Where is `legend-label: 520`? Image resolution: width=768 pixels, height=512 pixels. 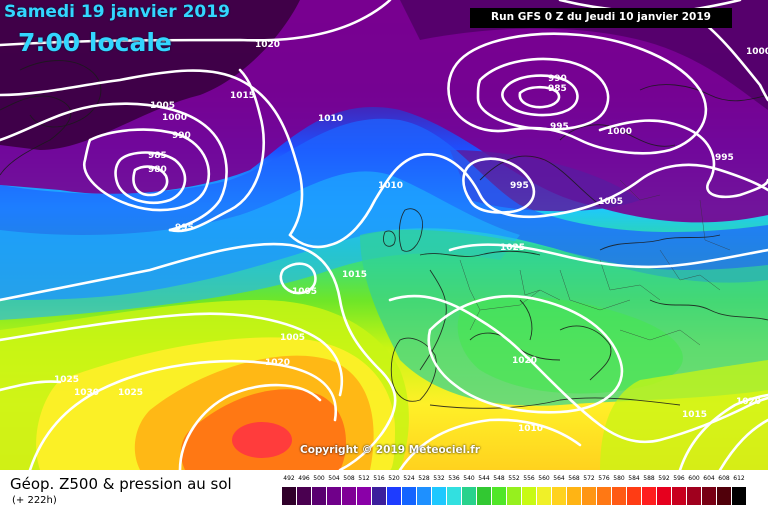
legend-label: 520 is located at coordinates (394, 478).